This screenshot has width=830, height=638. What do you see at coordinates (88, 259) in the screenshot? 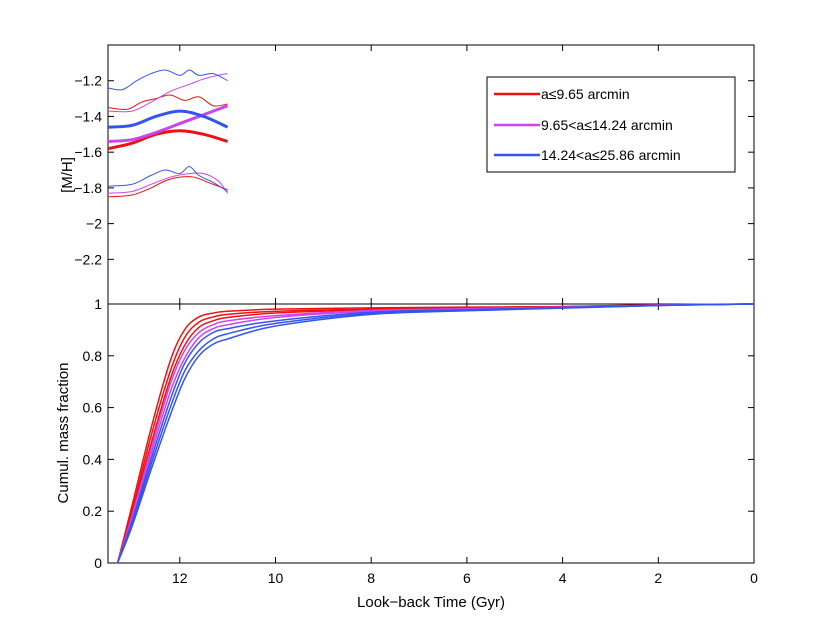
I see `top-ytick-label: −2.2` at bounding box center [88, 259].